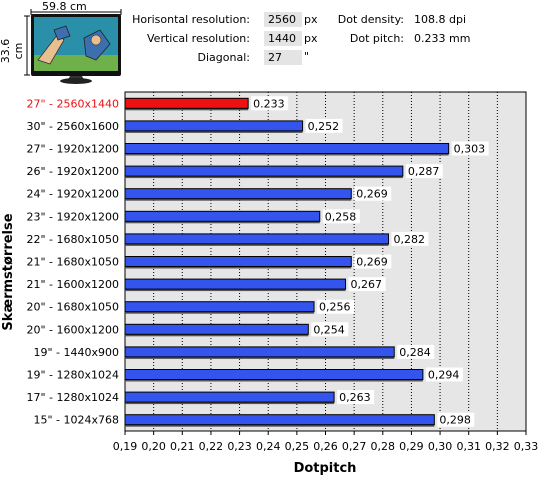 This screenshot has width=541, height=477. I want to click on x-tick-label: 0,27, so click(354, 446).